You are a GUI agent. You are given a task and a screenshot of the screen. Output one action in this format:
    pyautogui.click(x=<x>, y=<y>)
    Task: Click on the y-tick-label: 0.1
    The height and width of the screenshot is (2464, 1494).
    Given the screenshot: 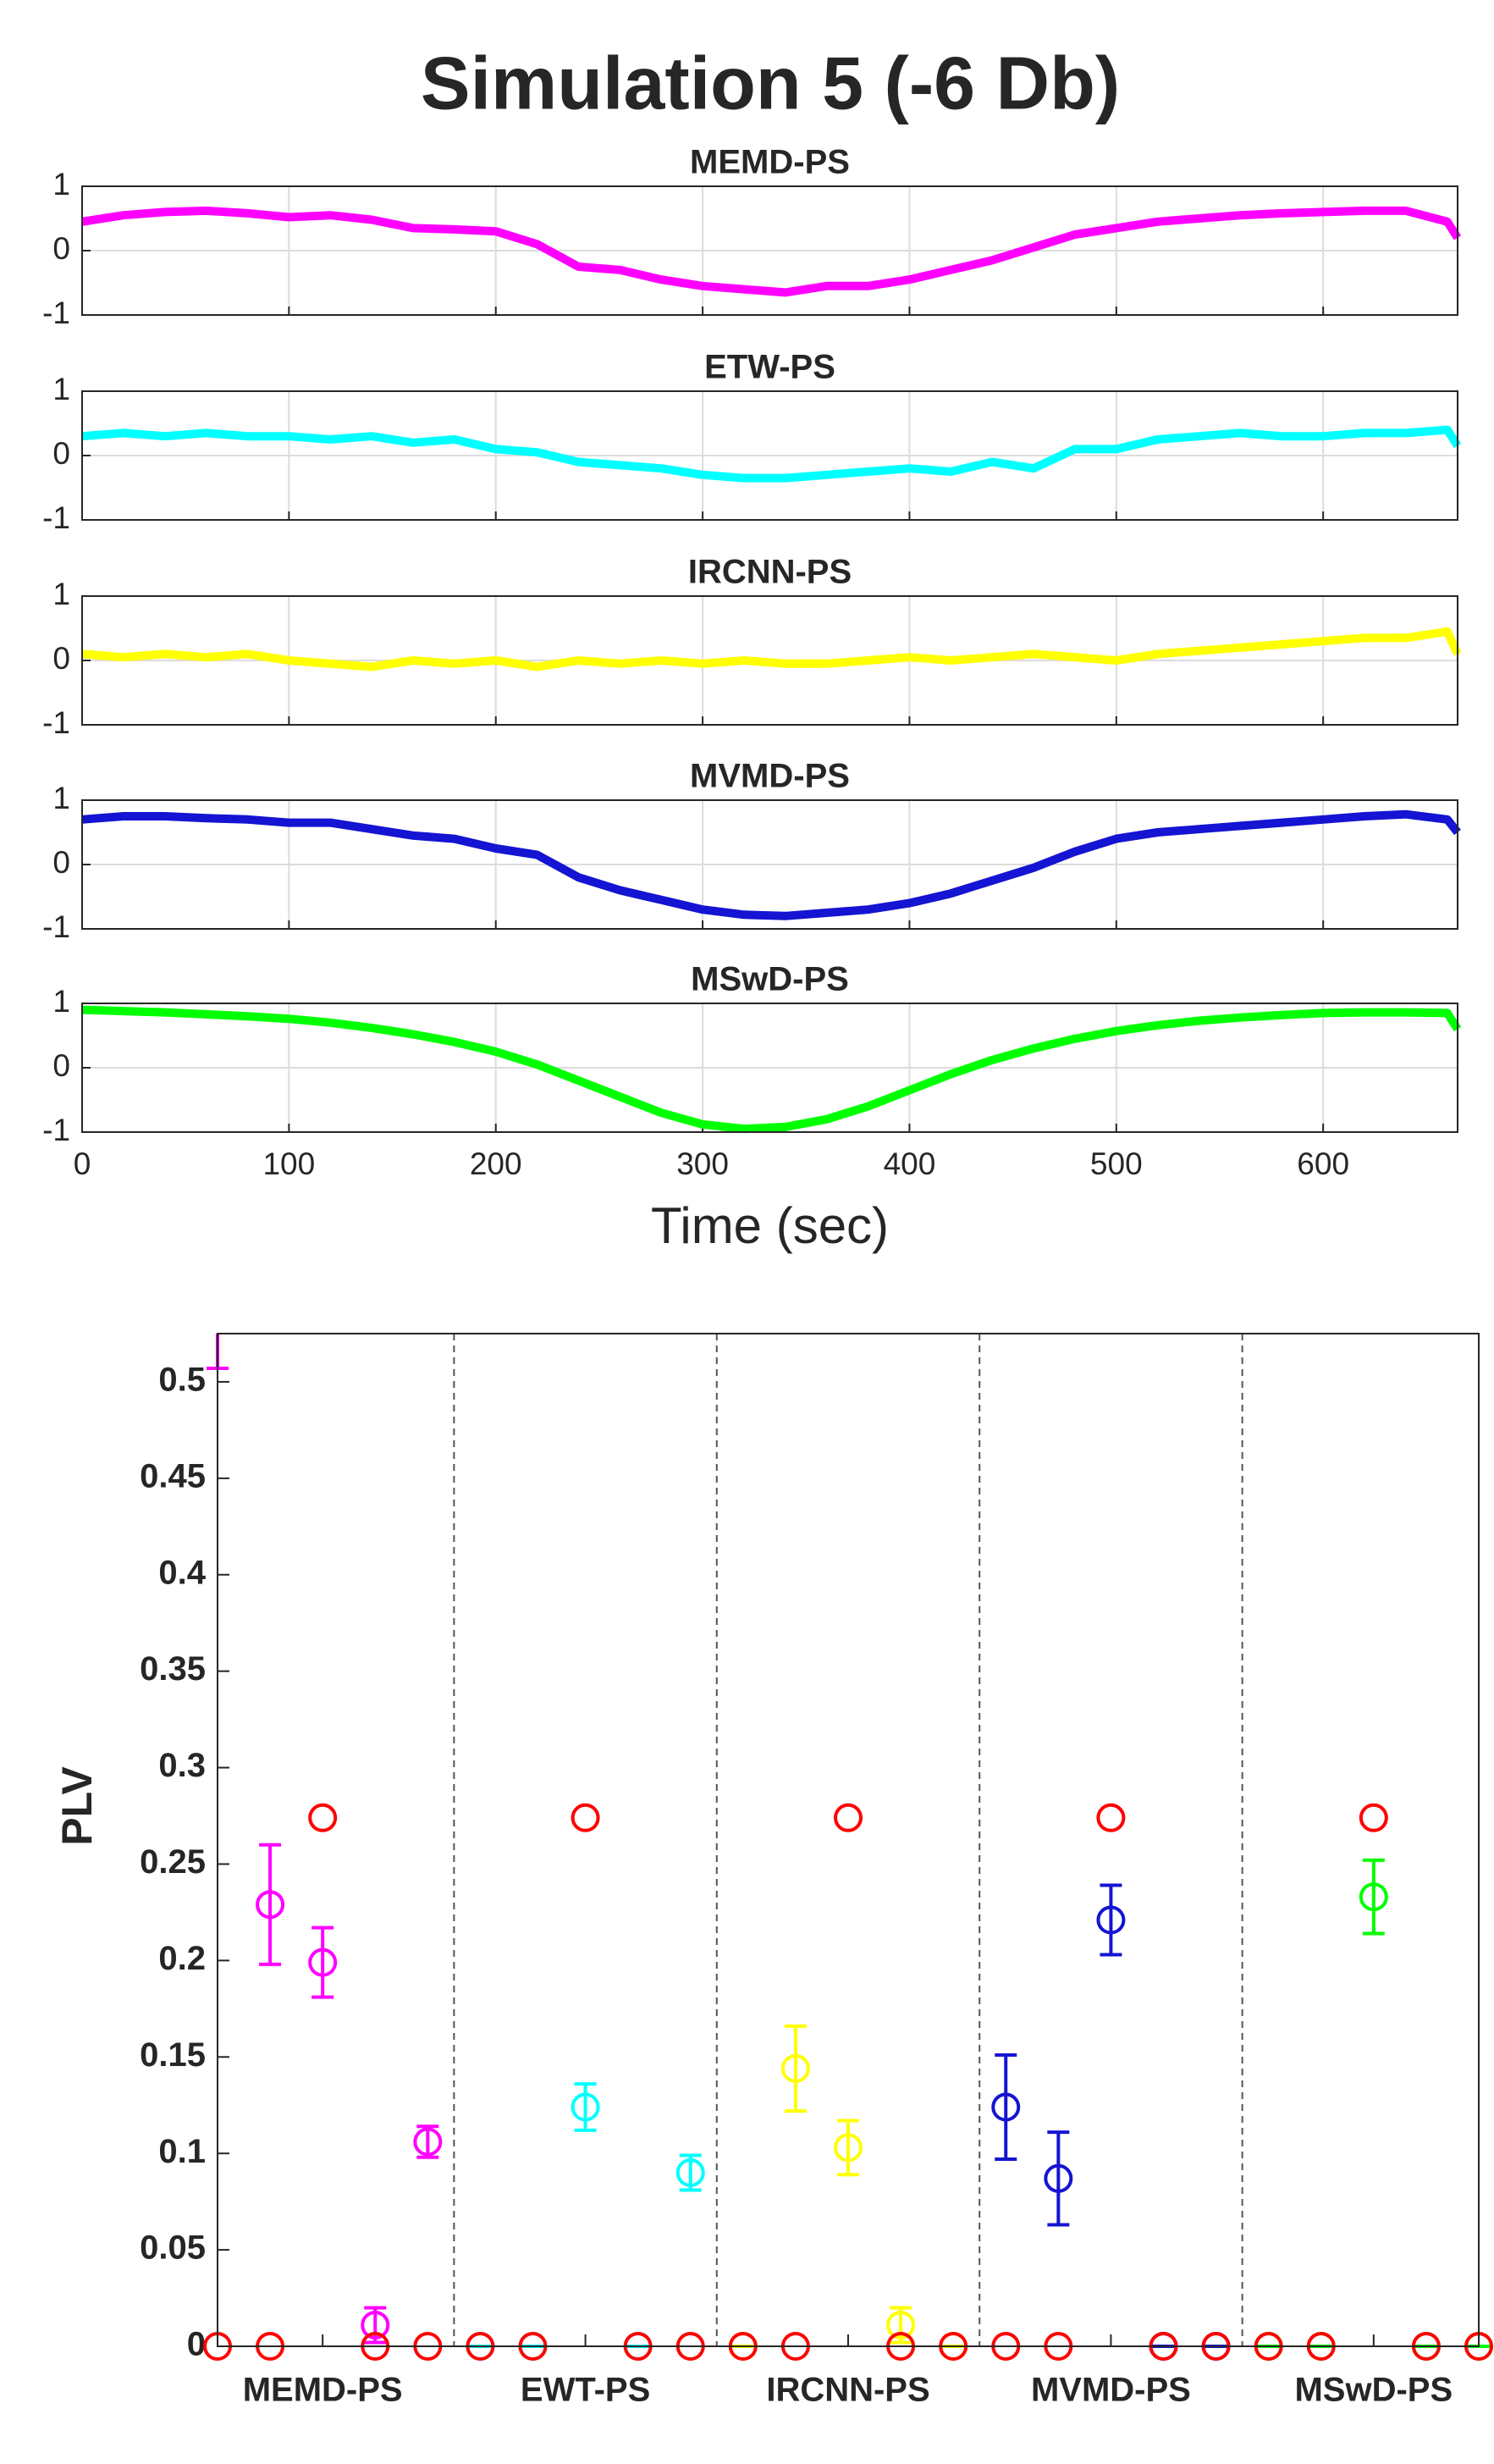 What is the action you would take?
    pyautogui.click(x=182, y=2151)
    